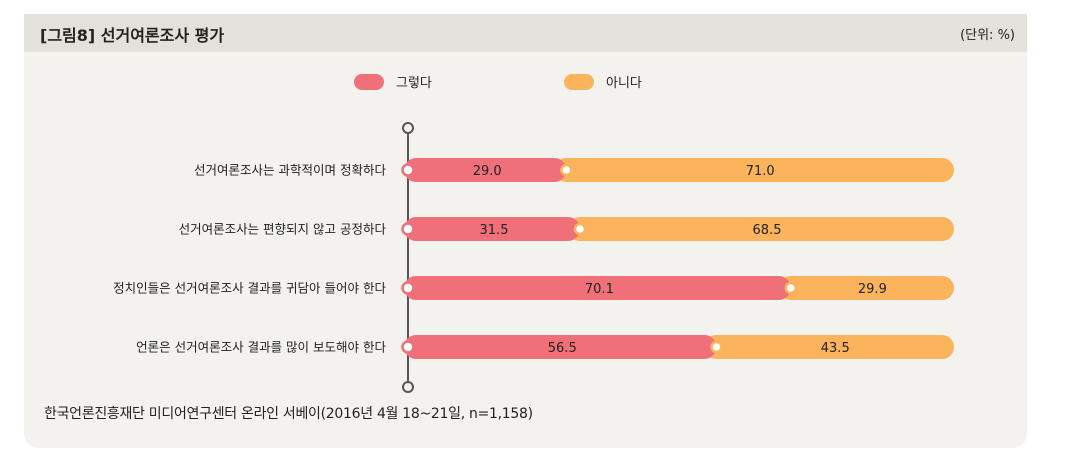  I want to click on legend-swatch-yes, so click(369, 82).